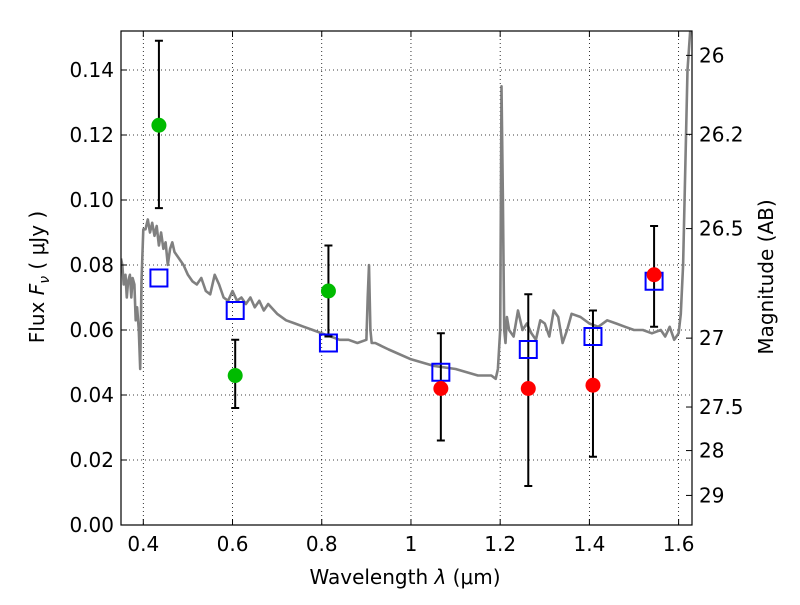  I want to click on y2-tick-label-6: 29, so click(711, 495).